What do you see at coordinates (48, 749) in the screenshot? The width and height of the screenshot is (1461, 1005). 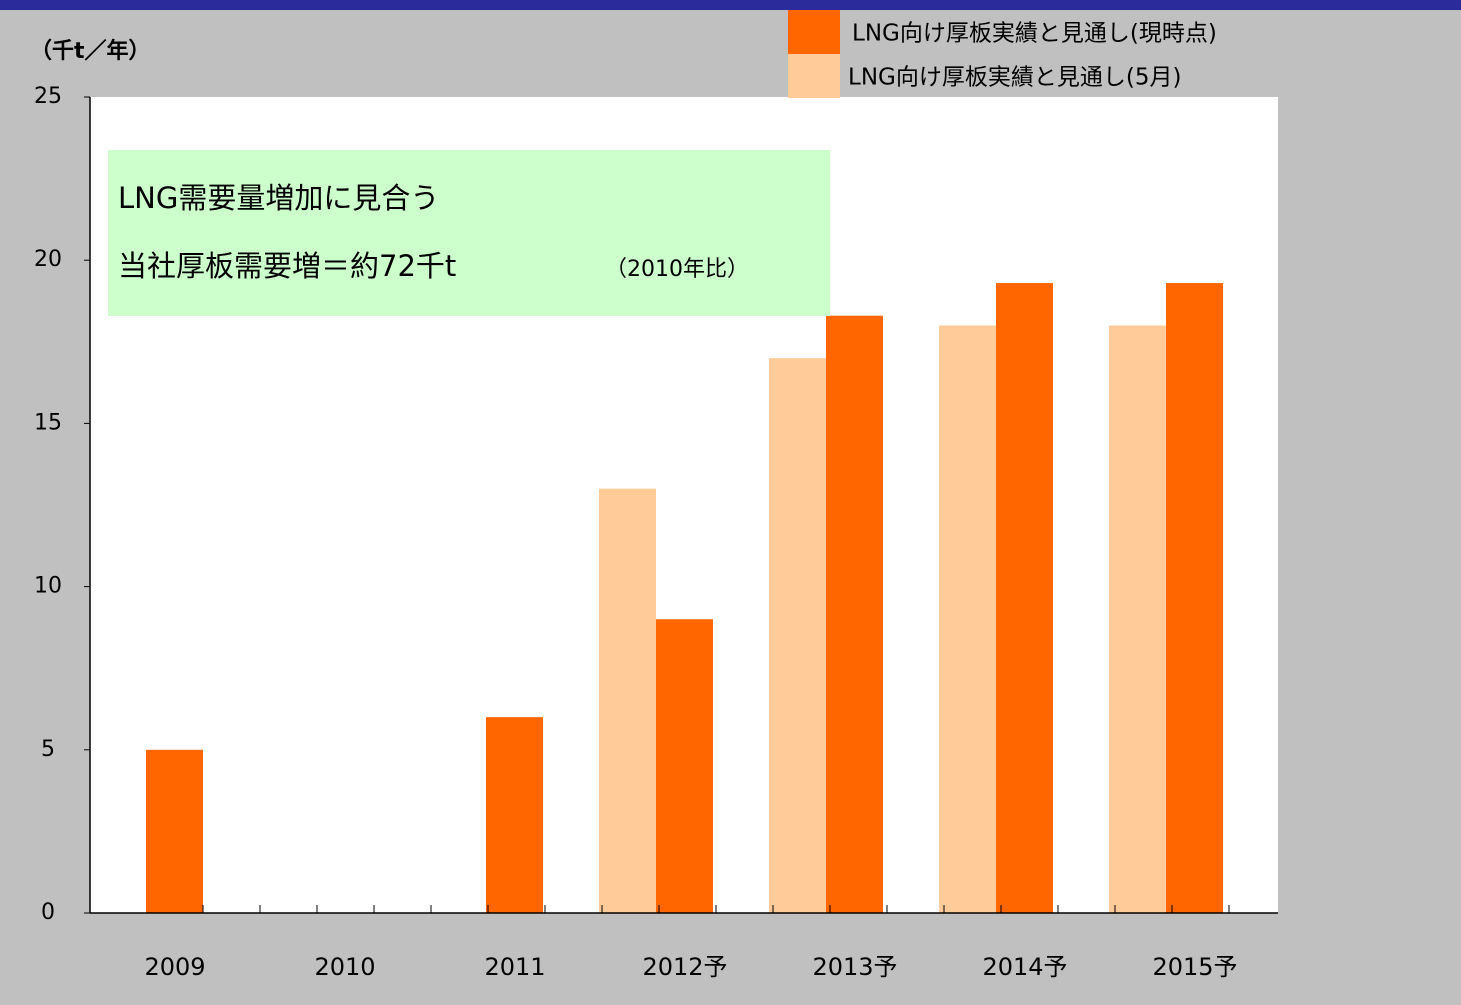 I see `y-tick-label: 5` at bounding box center [48, 749].